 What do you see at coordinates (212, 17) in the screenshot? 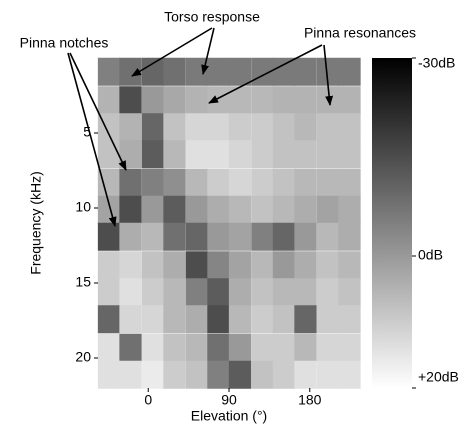
I see `annotation: Torso response` at bounding box center [212, 17].